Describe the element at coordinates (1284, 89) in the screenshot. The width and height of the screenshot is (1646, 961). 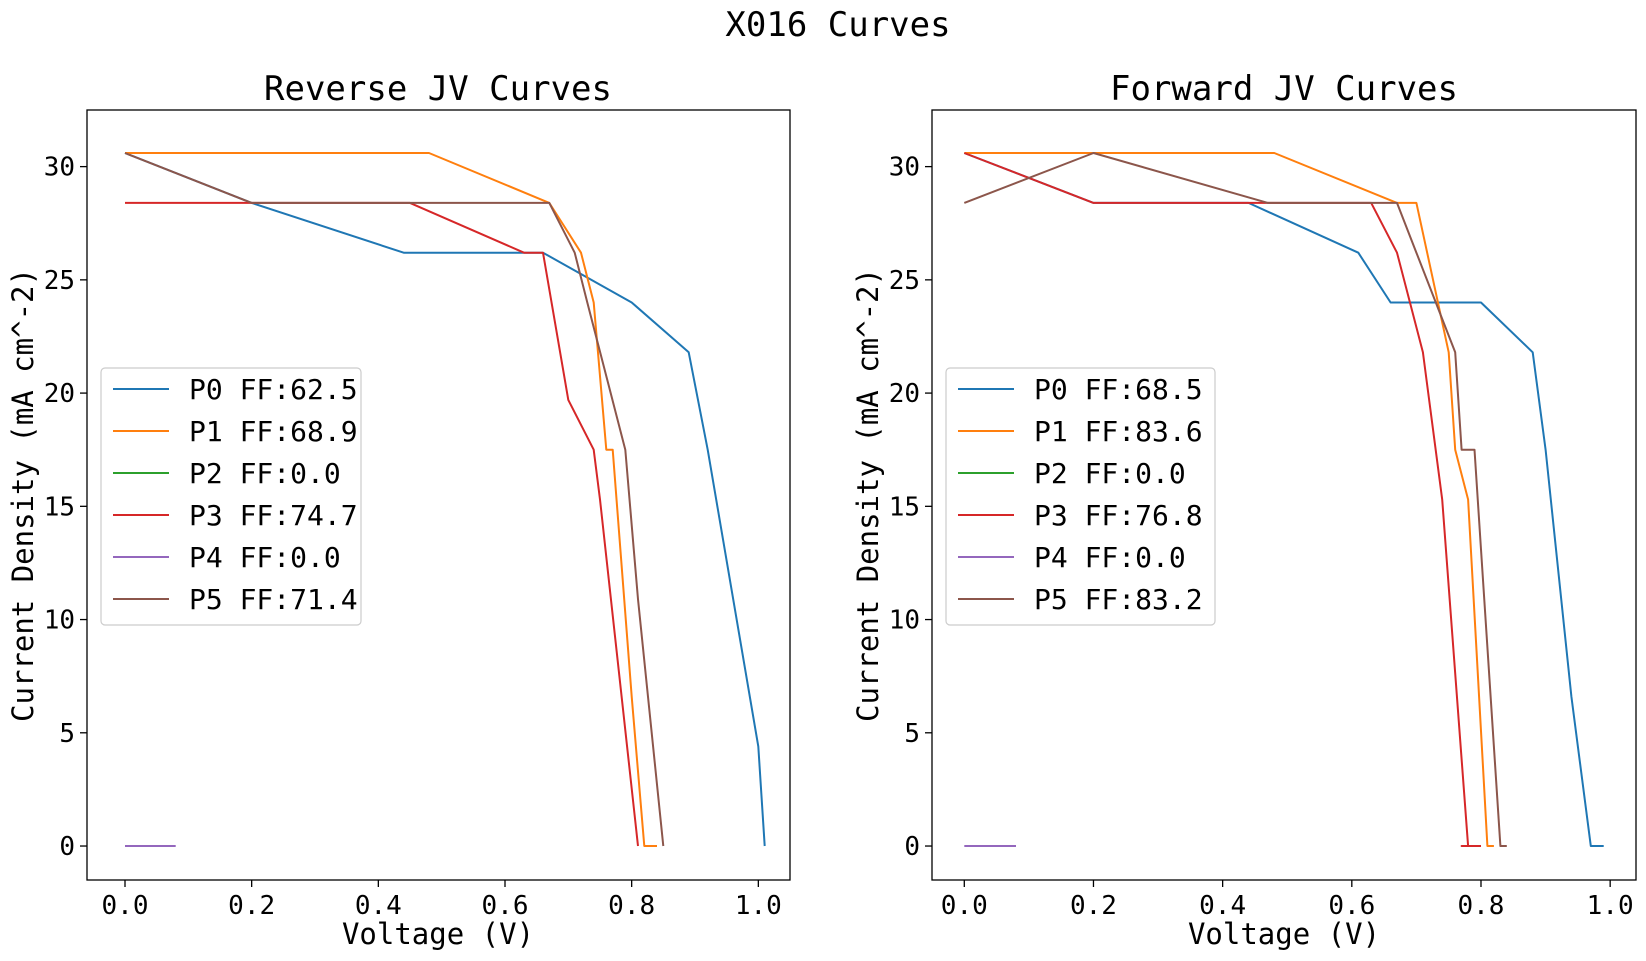
I see `panel-title: Forward JV Curves` at that location.